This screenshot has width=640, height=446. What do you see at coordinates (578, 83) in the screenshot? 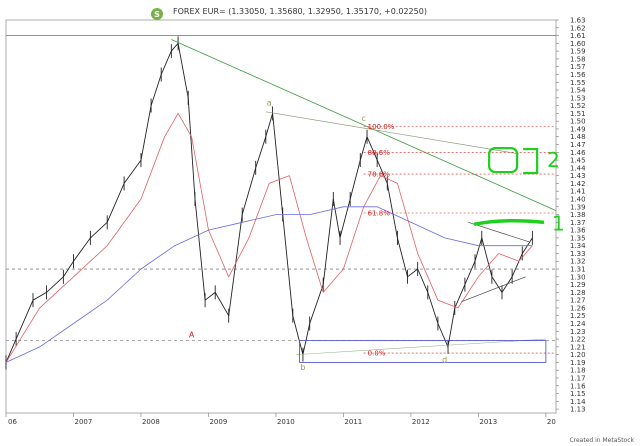
I see `y-tick-label: 1.55` at bounding box center [578, 83].